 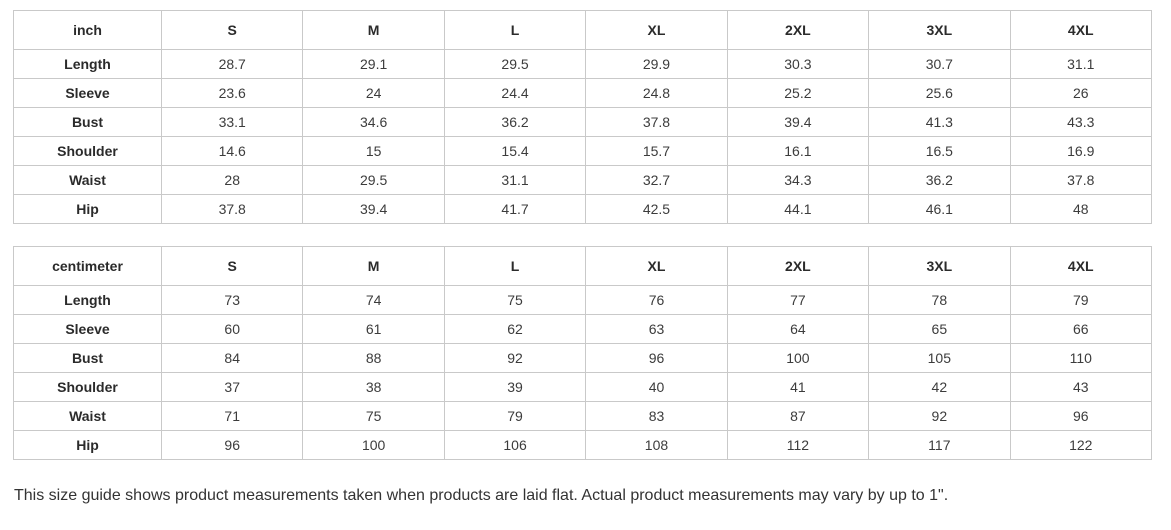 I want to click on measurement-value: 122, so click(x=1081, y=445).